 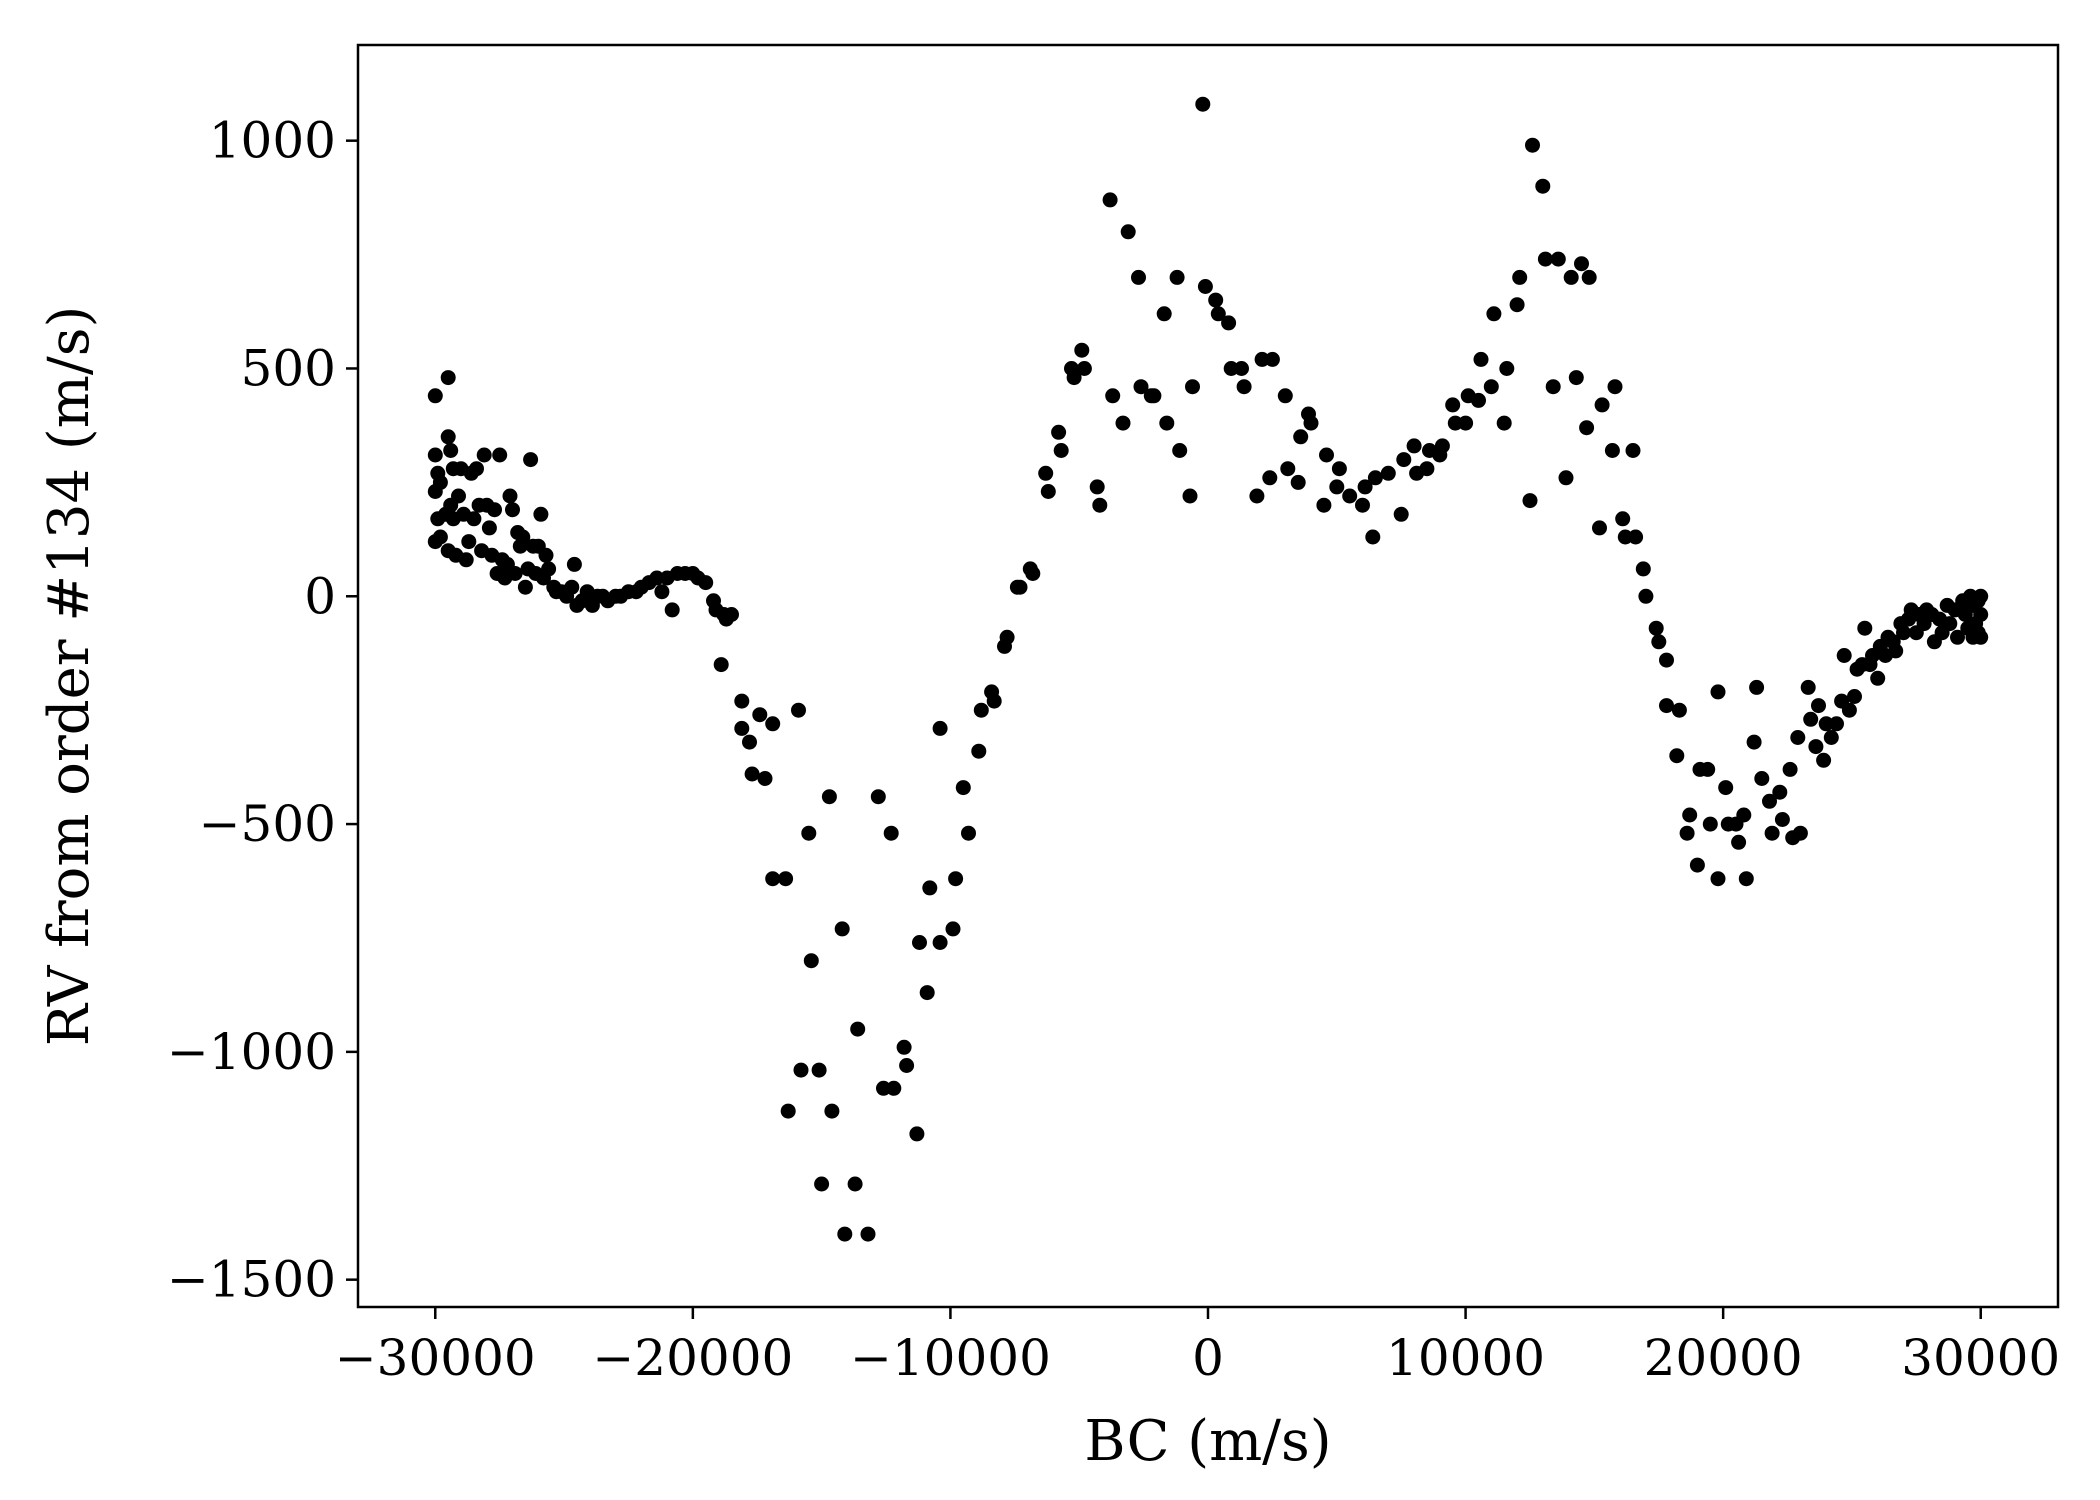 What do you see at coordinates (692, 1358) in the screenshot?
I see `x-tick-label: −20000` at bounding box center [692, 1358].